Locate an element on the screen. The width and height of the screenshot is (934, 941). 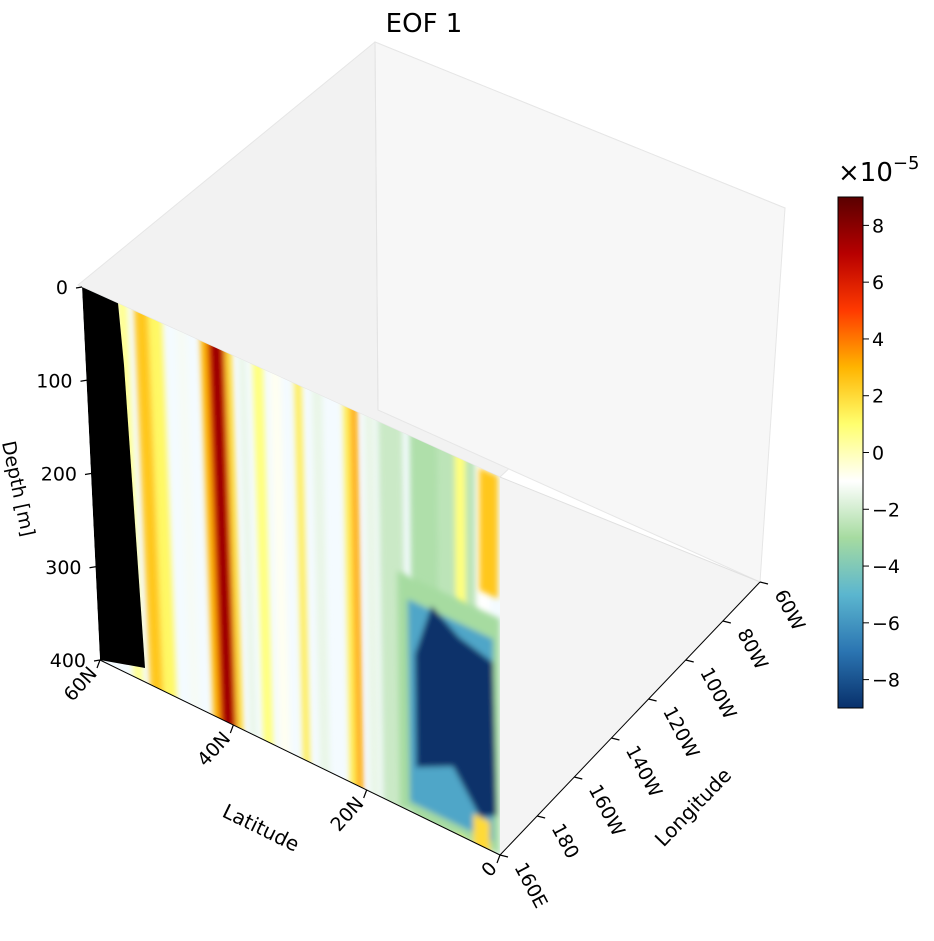
latitude-tick-label: 40N is located at coordinates (214, 749).